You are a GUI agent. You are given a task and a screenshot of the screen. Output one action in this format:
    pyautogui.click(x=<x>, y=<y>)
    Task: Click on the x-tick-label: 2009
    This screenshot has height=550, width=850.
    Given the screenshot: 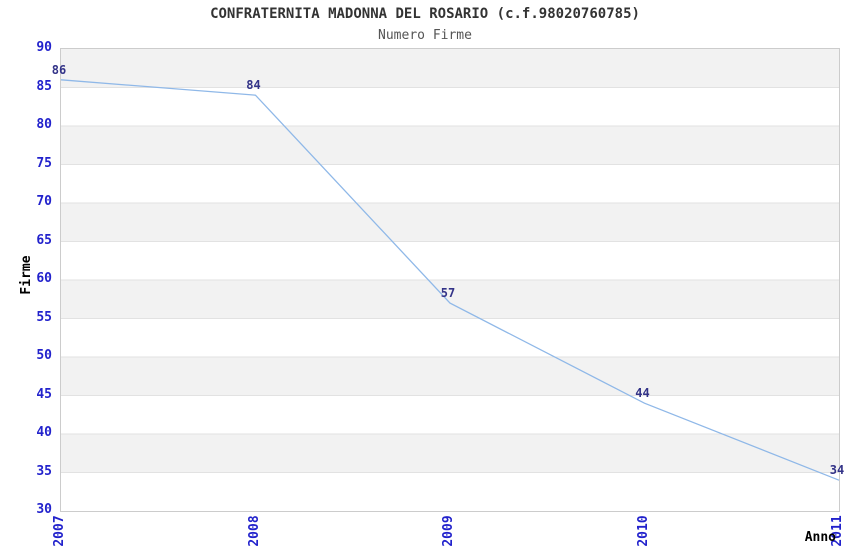 What is the action you would take?
    pyautogui.click(x=448, y=531)
    